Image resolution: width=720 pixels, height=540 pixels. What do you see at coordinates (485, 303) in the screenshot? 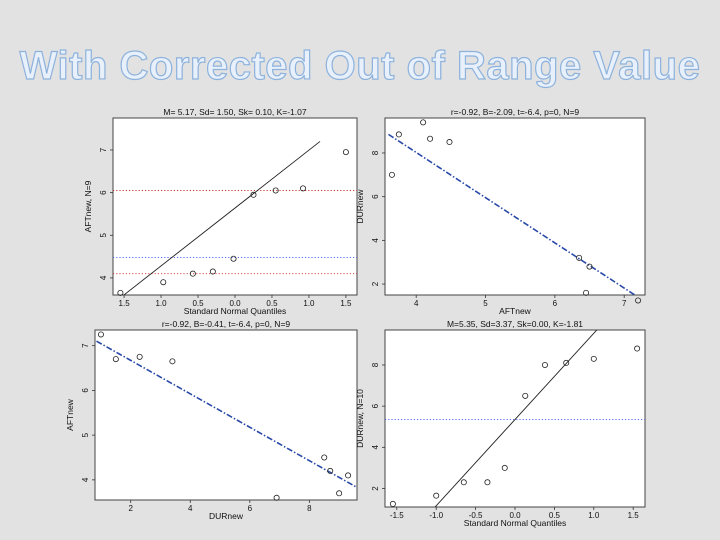
I see `p2-x-tick-label: 5` at bounding box center [485, 303].